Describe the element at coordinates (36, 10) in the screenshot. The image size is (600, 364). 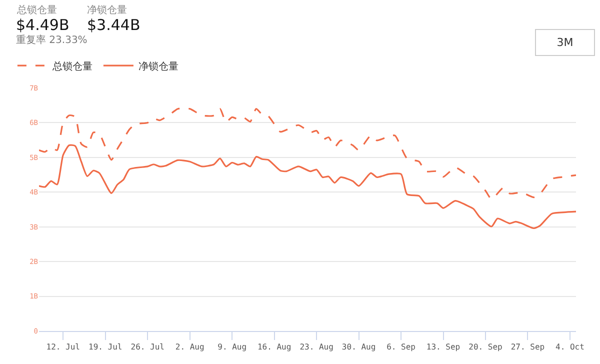
I see `text: 总锁仓量` at that location.